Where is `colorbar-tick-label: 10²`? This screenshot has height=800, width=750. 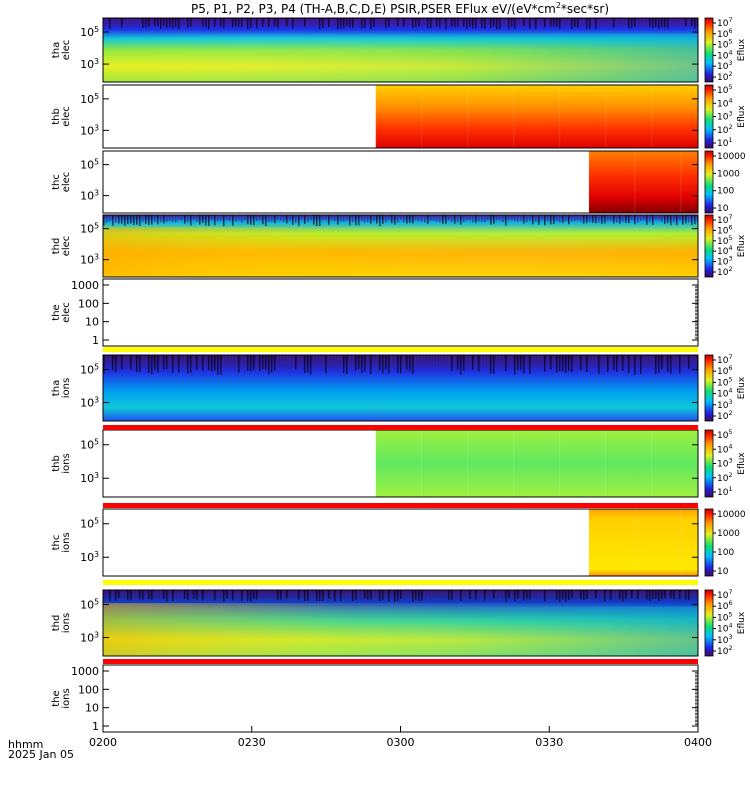
colorbar-tick-label: 10² is located at coordinates (724, 272).